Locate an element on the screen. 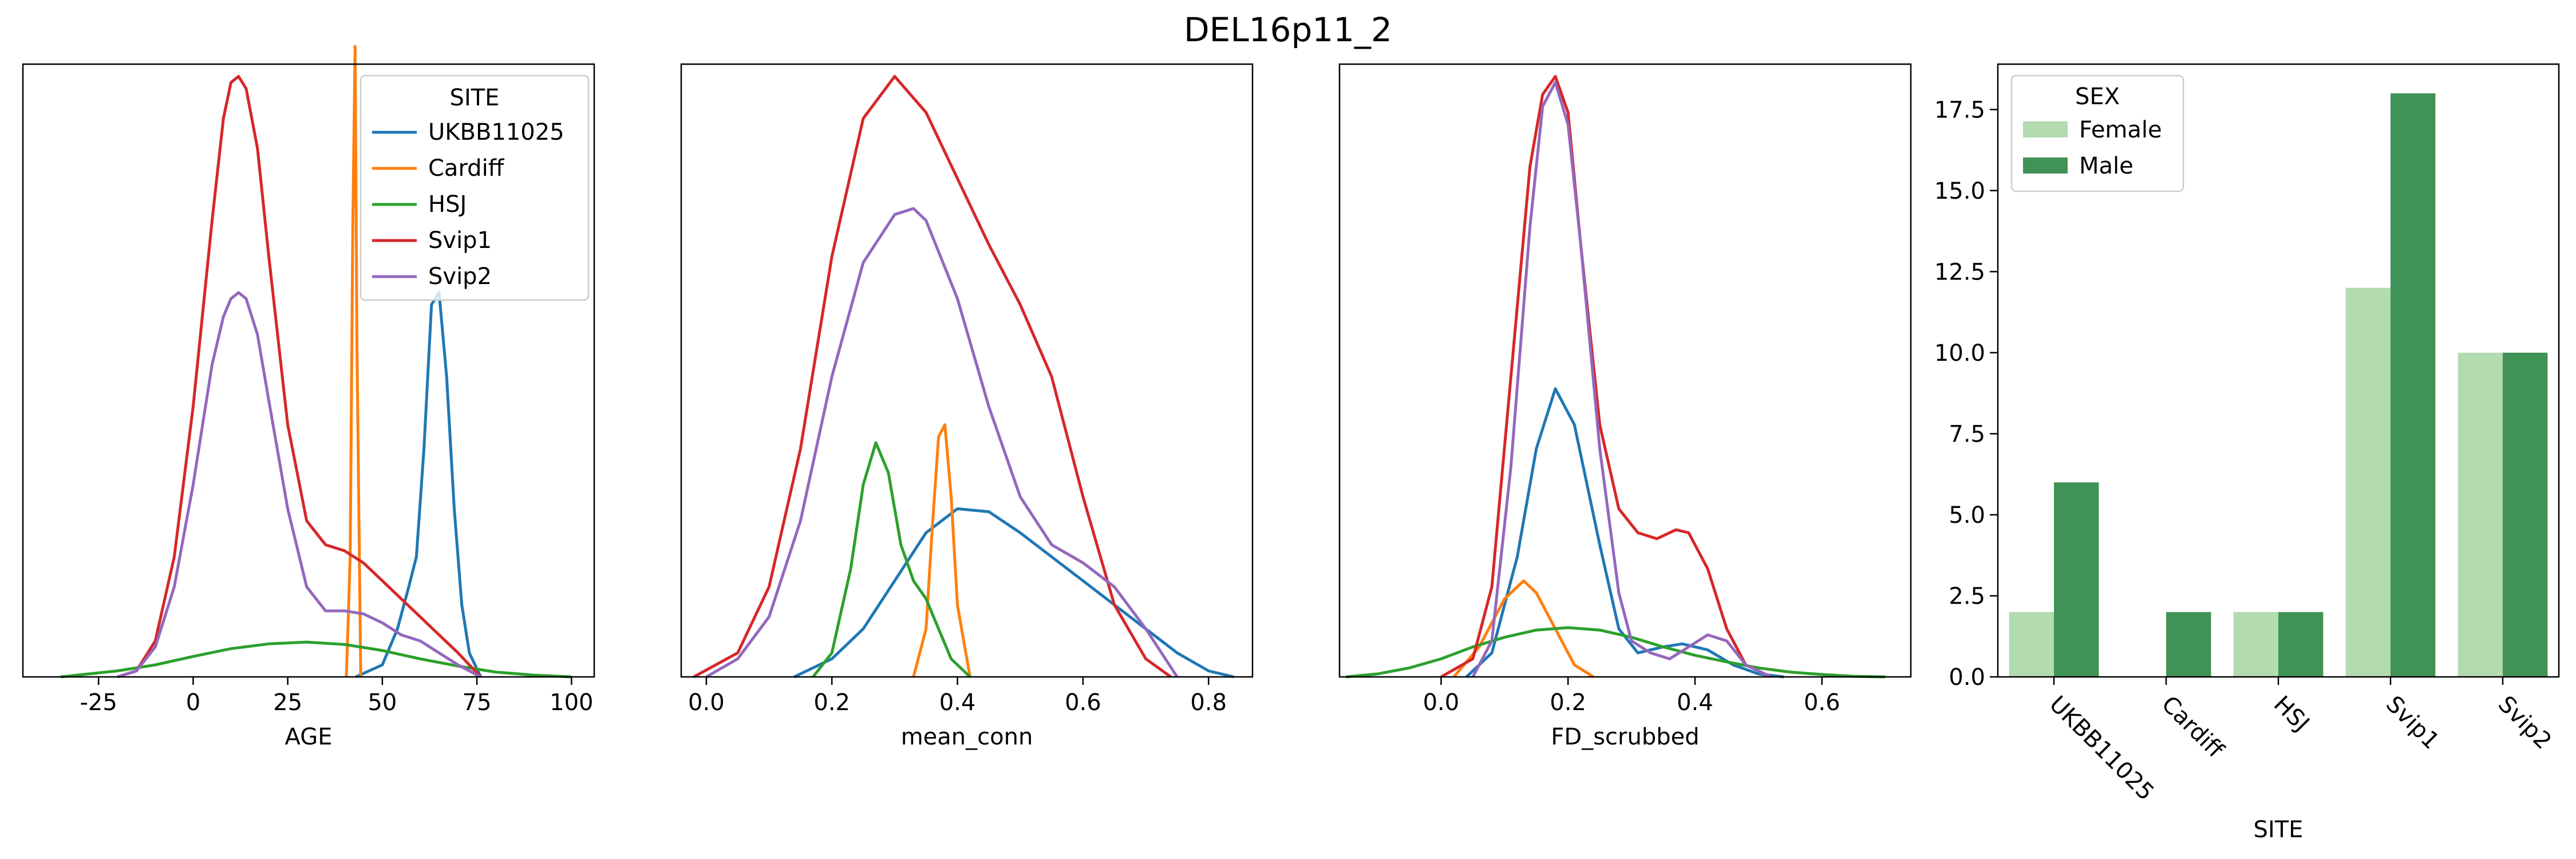 The width and height of the screenshot is (2576, 859). legend-label-svip1: Svip1 is located at coordinates (460, 240).